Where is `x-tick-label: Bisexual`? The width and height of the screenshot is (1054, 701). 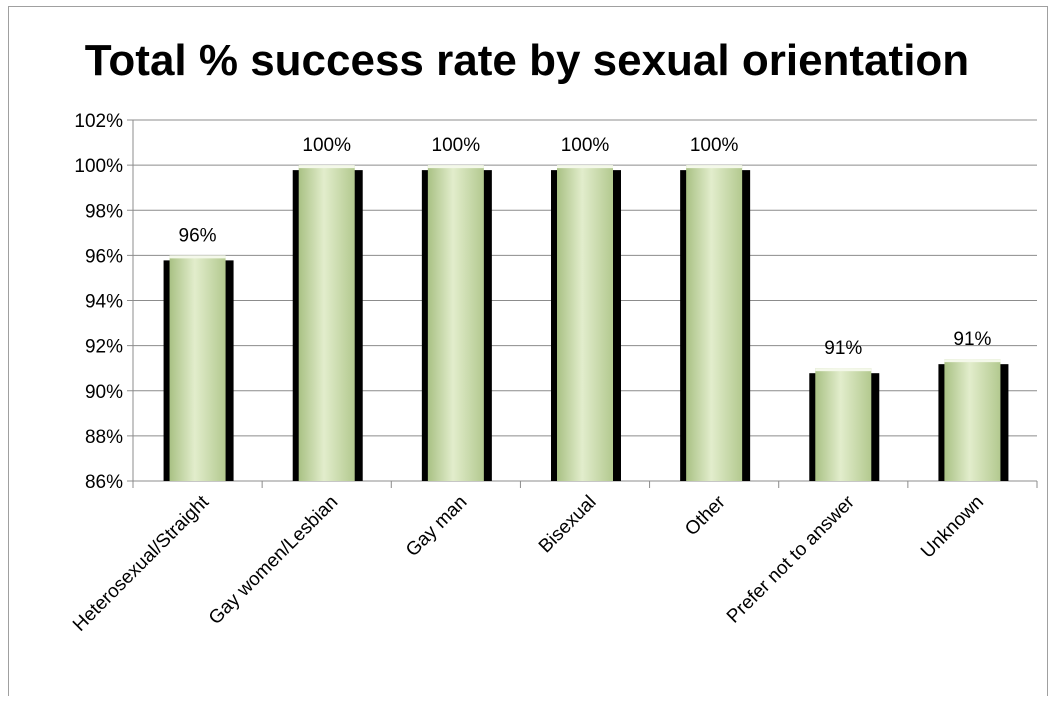 x-tick-label: Bisexual is located at coordinates (568, 525).